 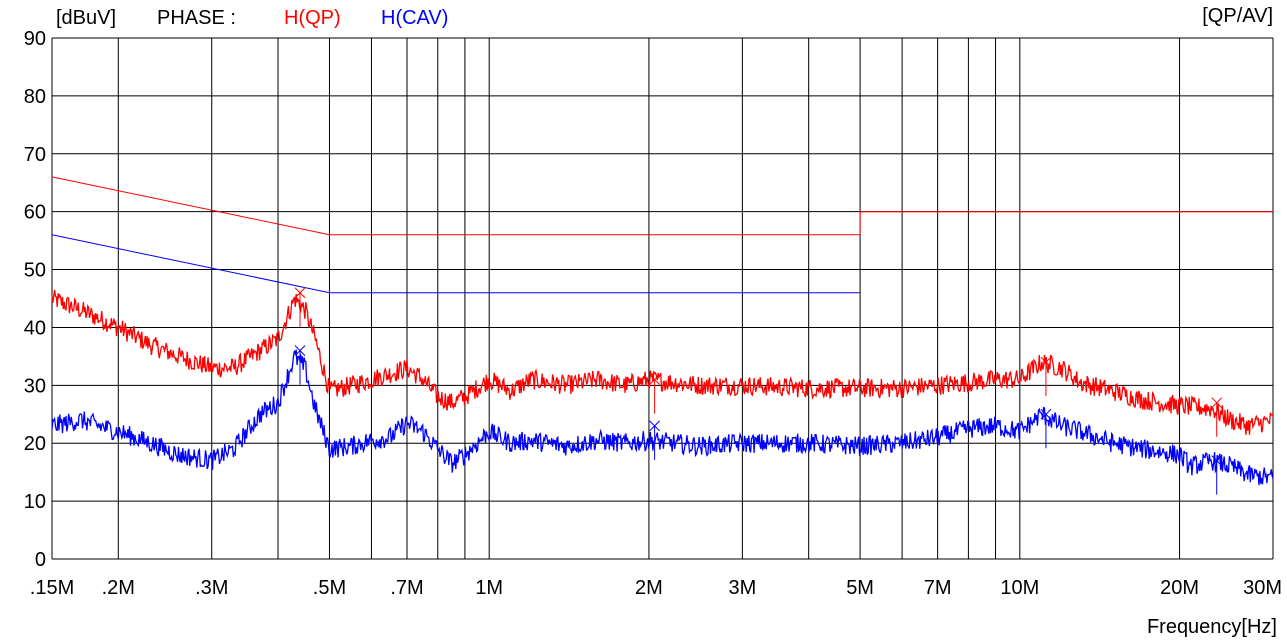 I want to click on legend-qp: H(QP), so click(x=312, y=18).